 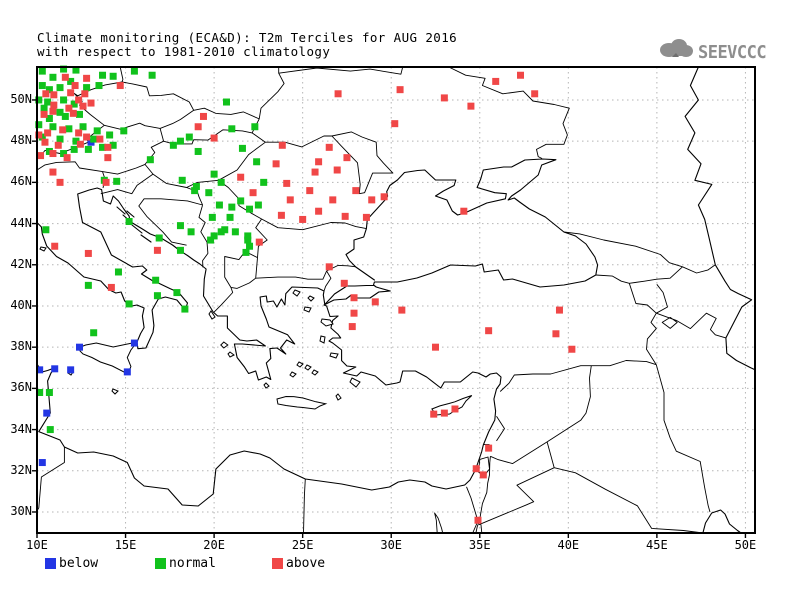 I want to click on legend-label-below: below, so click(x=79, y=563).